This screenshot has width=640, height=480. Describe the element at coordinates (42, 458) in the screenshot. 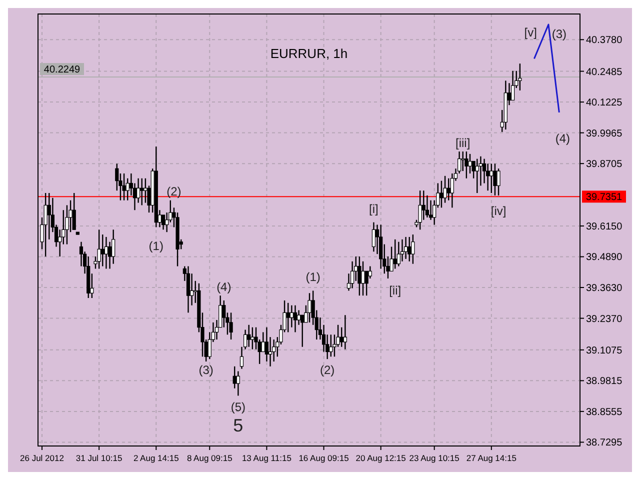

I see `x-tick-label: 26 Jul 2012` at that location.